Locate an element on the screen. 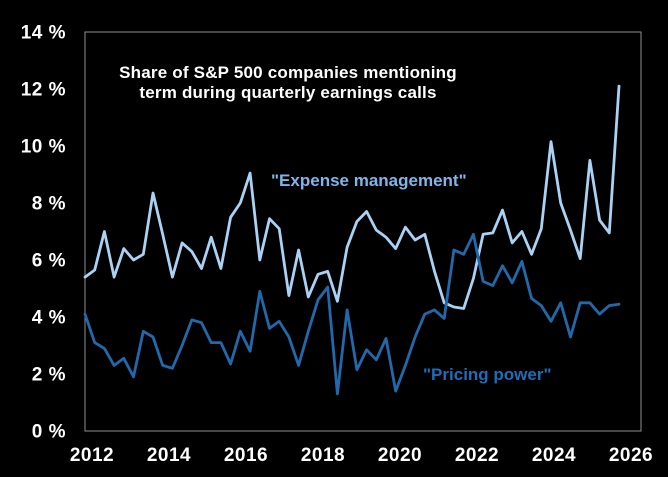 Image resolution: width=668 pixels, height=477 pixels. chart-title-line2: term during quarterly earnings calls is located at coordinates (288, 92).